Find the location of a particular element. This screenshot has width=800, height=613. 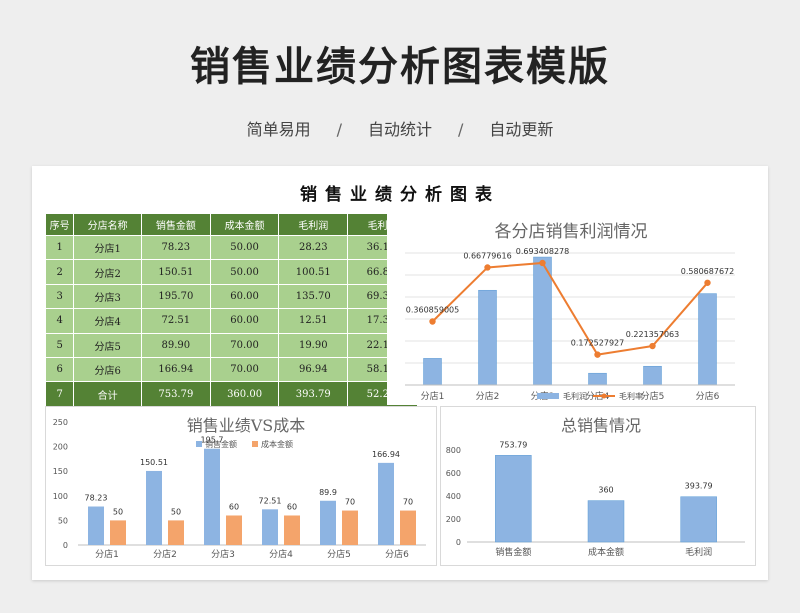

total-data-label: 360 is located at coordinates (605, 490).